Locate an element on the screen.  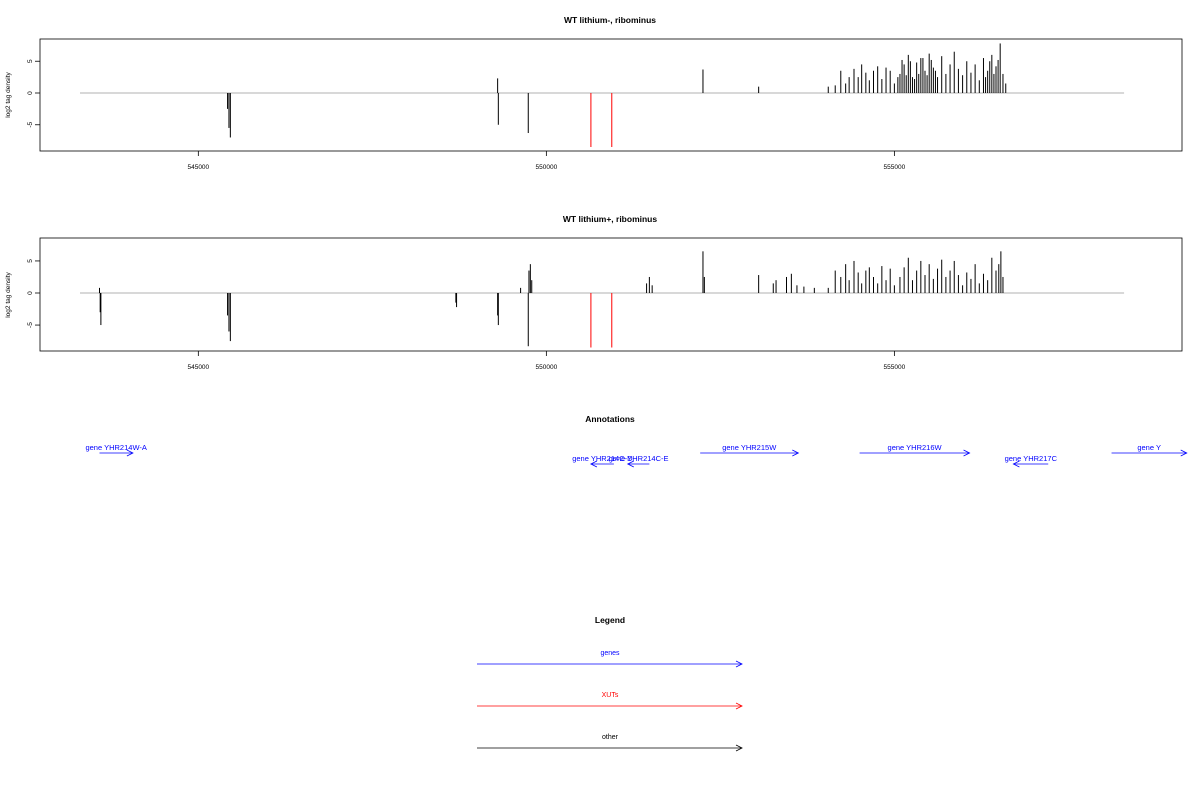
gene-label: gene YHR216W is located at coordinates (915, 447).